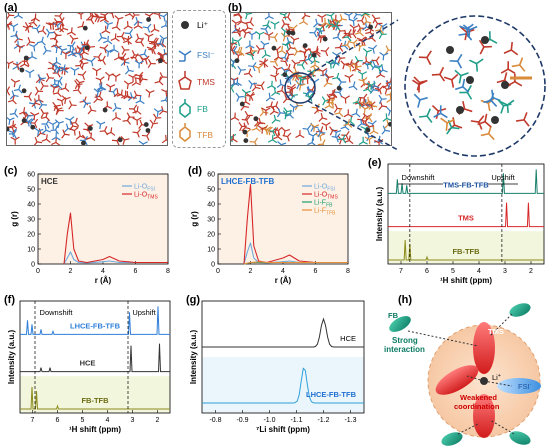  Describe the element at coordinates (375, 163) in the screenshot. I see `panel-label-e: (e)` at that location.